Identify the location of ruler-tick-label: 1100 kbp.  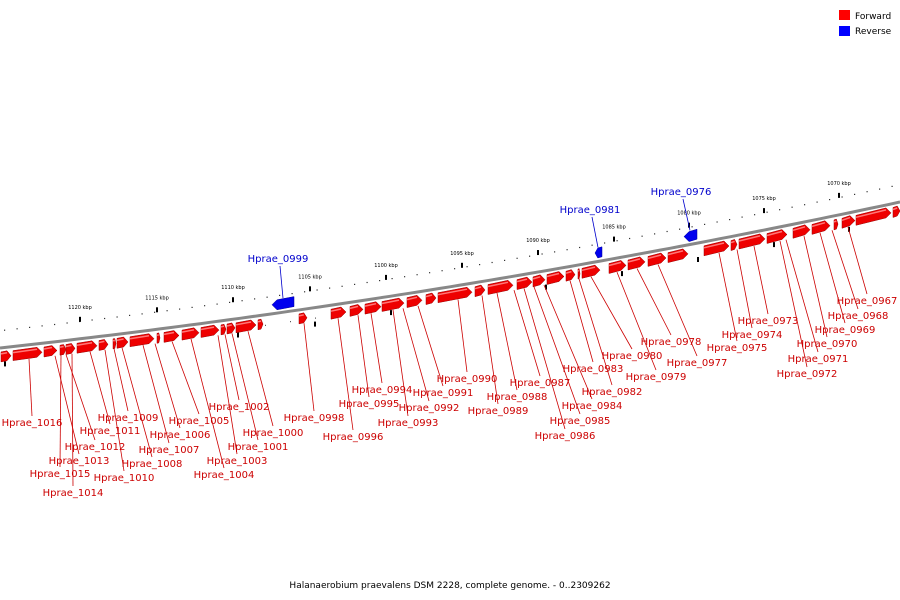
(386, 266).